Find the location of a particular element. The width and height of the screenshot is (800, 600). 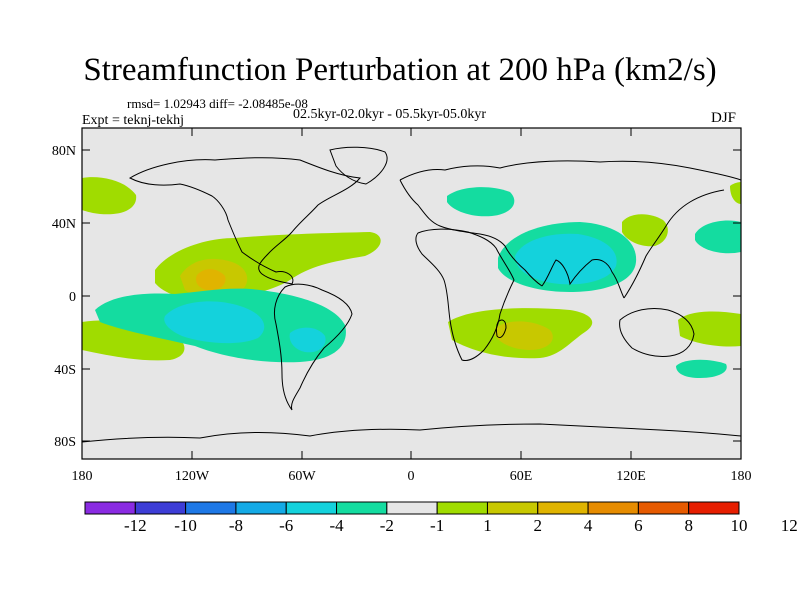

stats-text: rmsd= 1.02943 diff= -2.08485e-08 is located at coordinates (217, 103).